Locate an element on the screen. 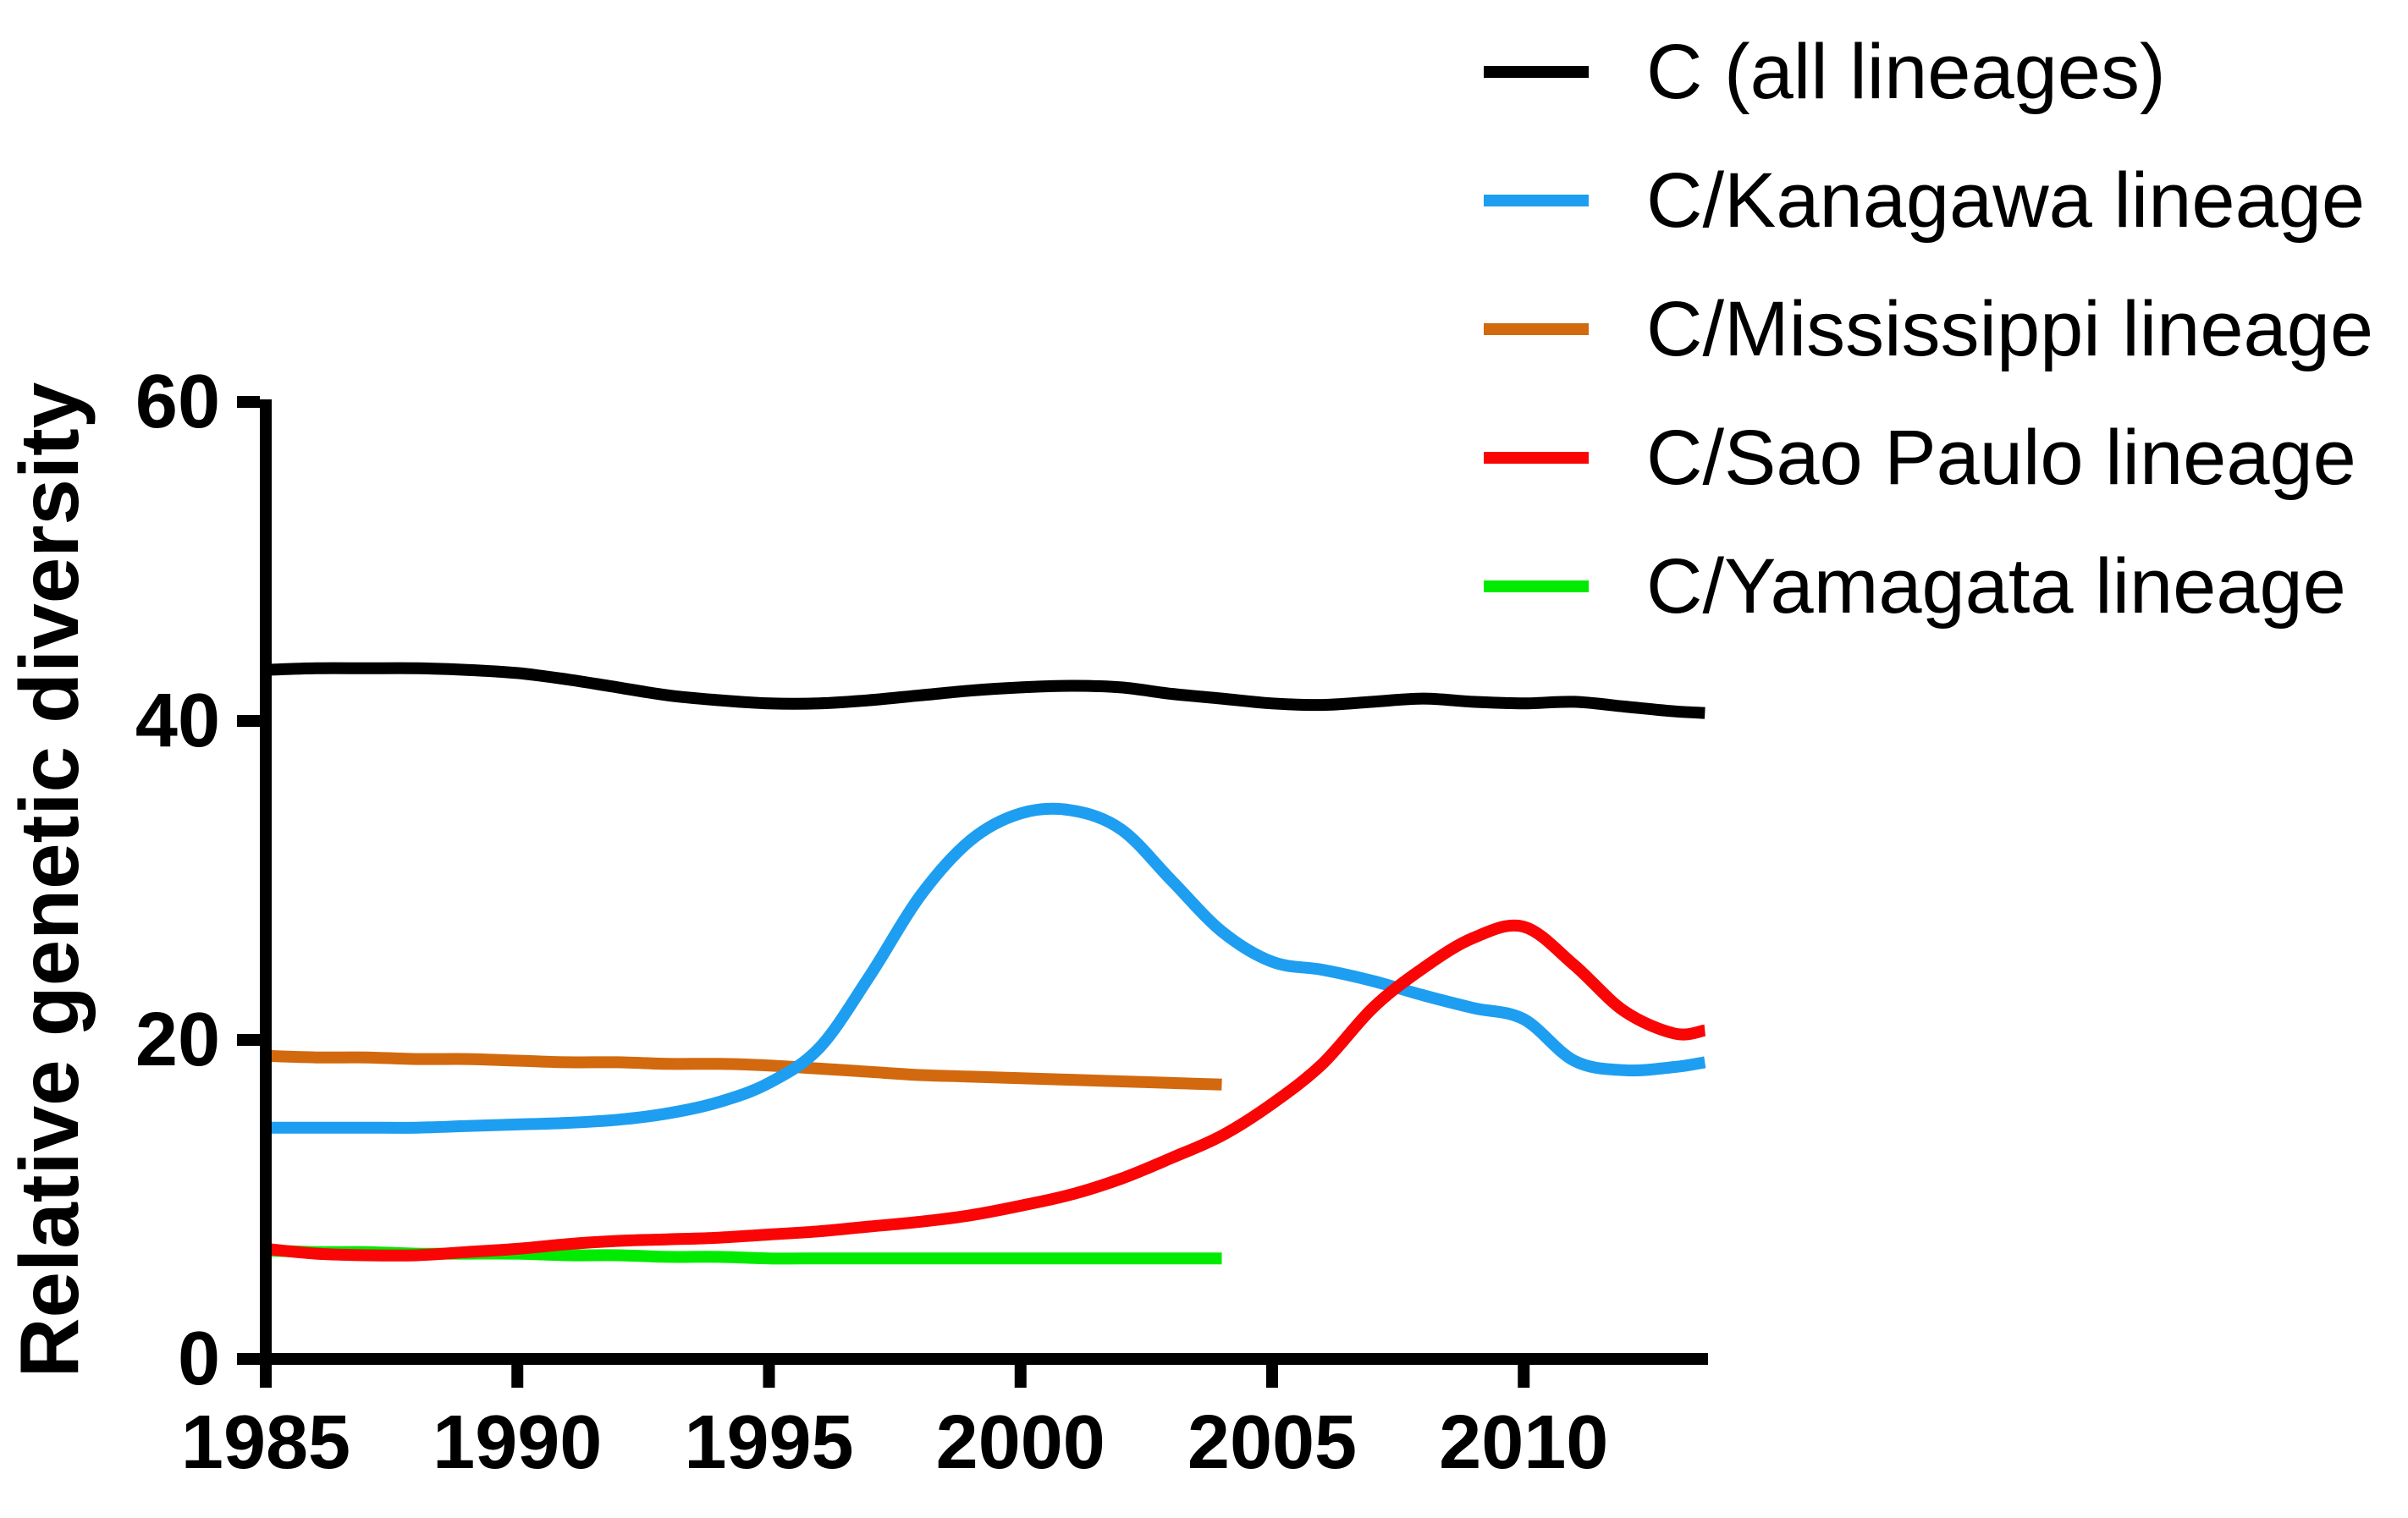 Image resolution: width=2408 pixels, height=1518 pixels. legend-label: C/Kanagawa lineage is located at coordinates (2005, 200).